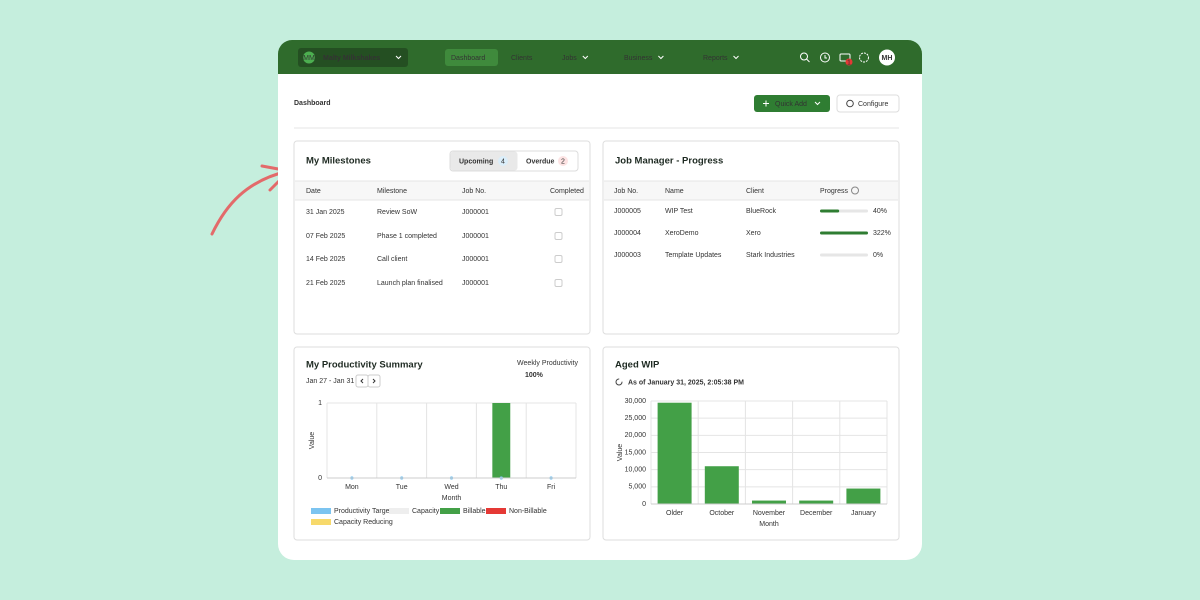 The height and width of the screenshot is (600, 1200). Describe the element at coordinates (474, 511) in the screenshot. I see `legend-label: Billable` at that location.